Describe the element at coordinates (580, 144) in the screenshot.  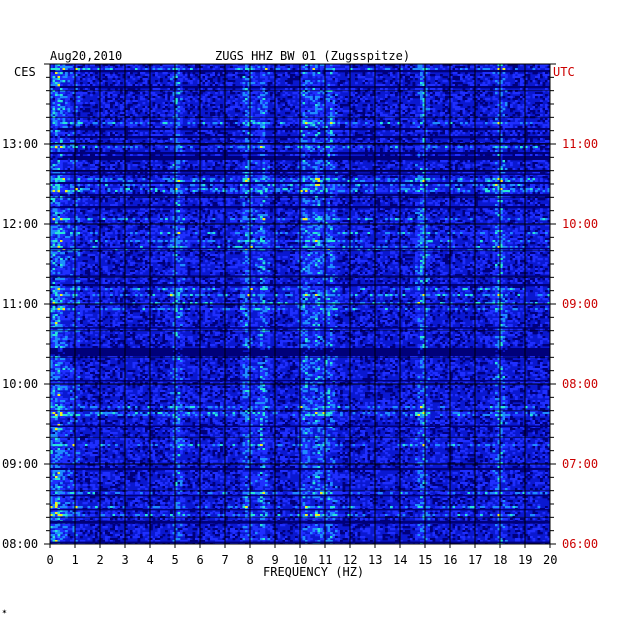
I see `right-time-tick-label: 11:00` at that location.